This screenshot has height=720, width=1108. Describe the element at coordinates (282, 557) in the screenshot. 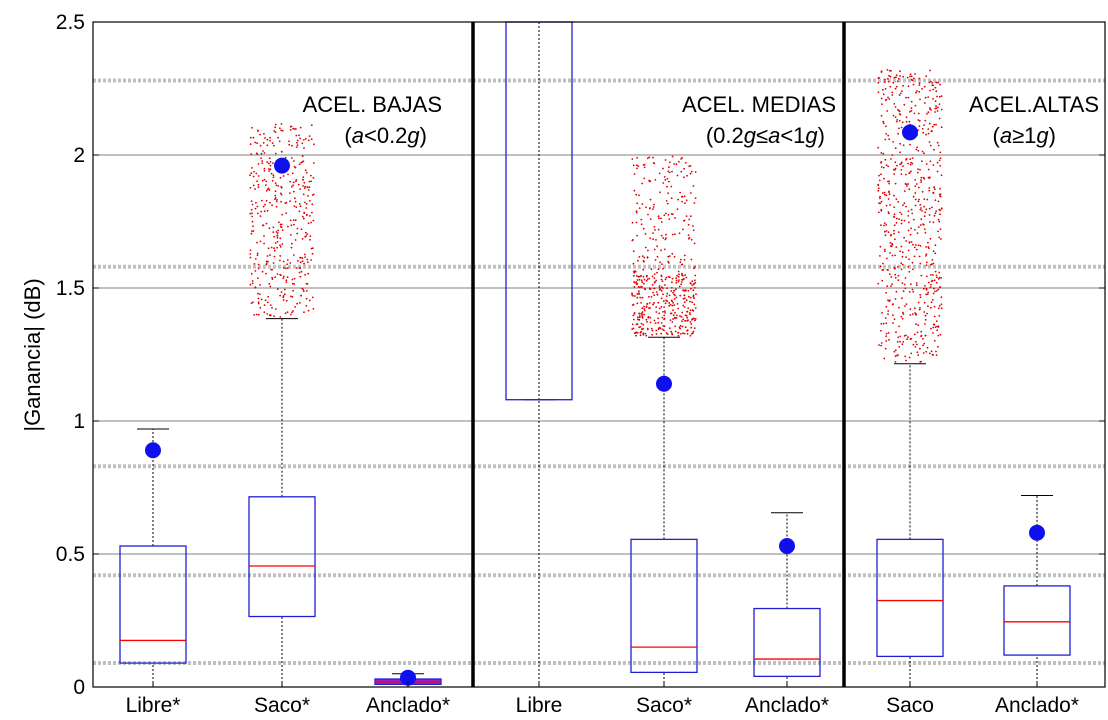

I see `box-g0-b1` at that location.